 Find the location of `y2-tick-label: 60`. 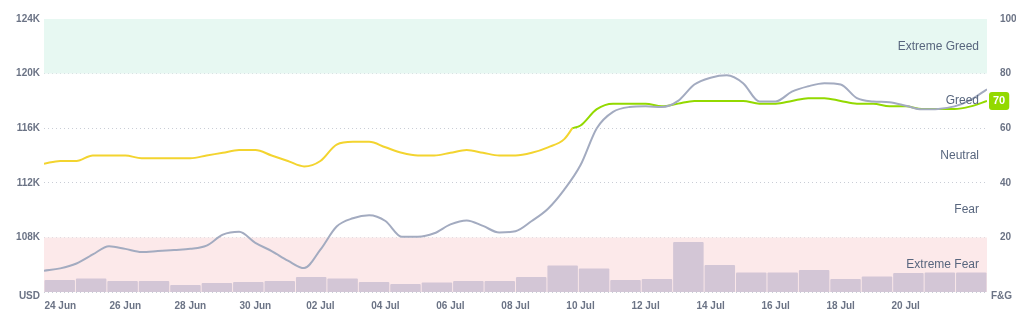

y2-tick-label: 60 is located at coordinates (1006, 127).